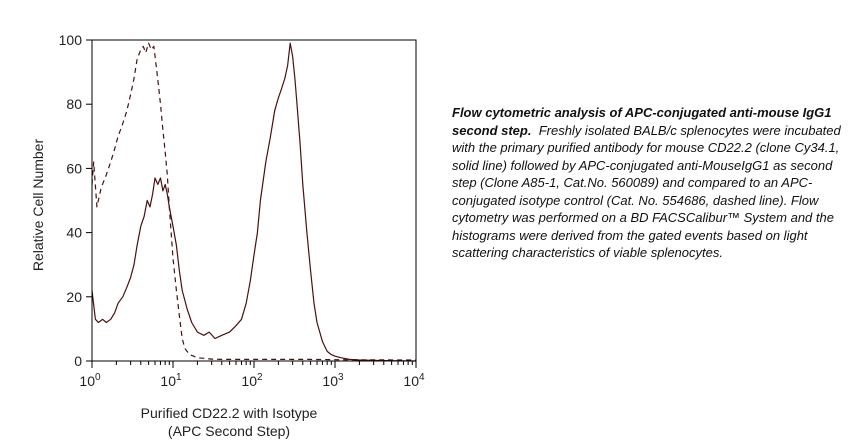 The width and height of the screenshot is (861, 447). What do you see at coordinates (78, 361) in the screenshot?
I see `y-tick-label: 0` at bounding box center [78, 361].